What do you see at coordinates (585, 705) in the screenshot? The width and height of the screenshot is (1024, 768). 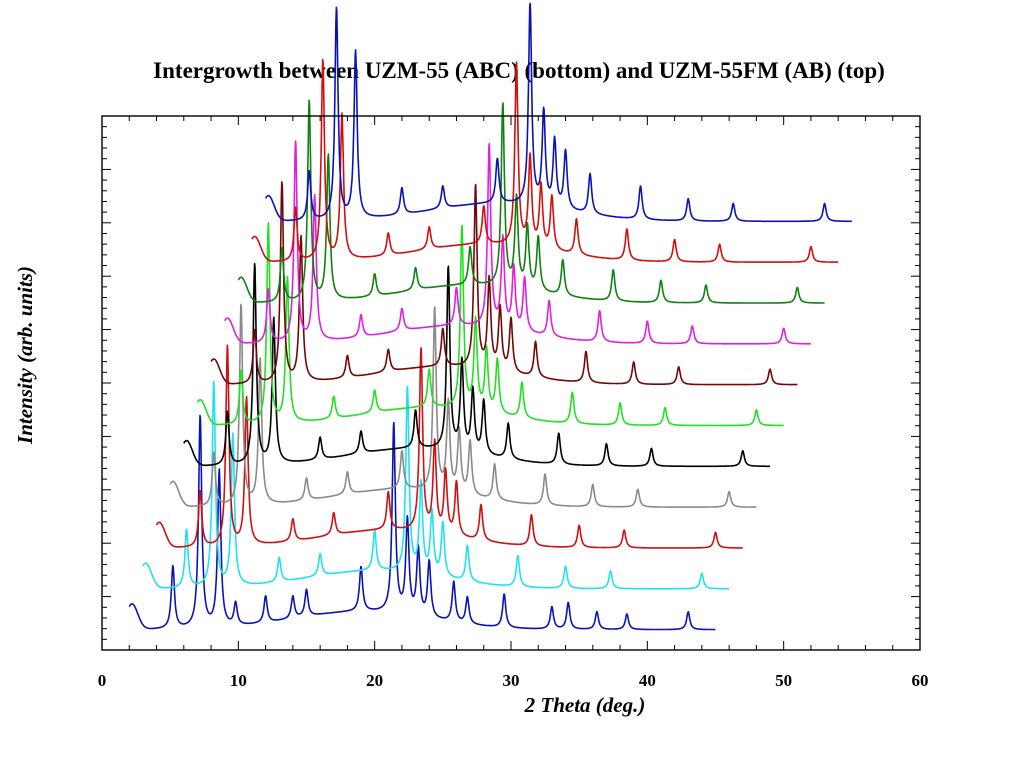 I see `x-axis-label: 2 Theta (deg.)` at bounding box center [585, 705].